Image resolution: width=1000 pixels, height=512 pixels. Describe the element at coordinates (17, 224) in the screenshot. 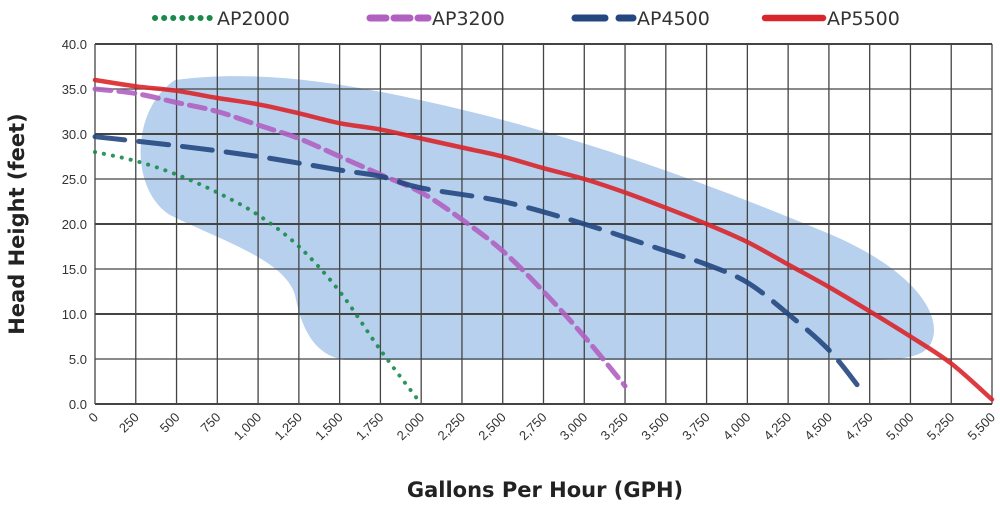

I see `y-axis-title: Head Height (feet)` at that location.